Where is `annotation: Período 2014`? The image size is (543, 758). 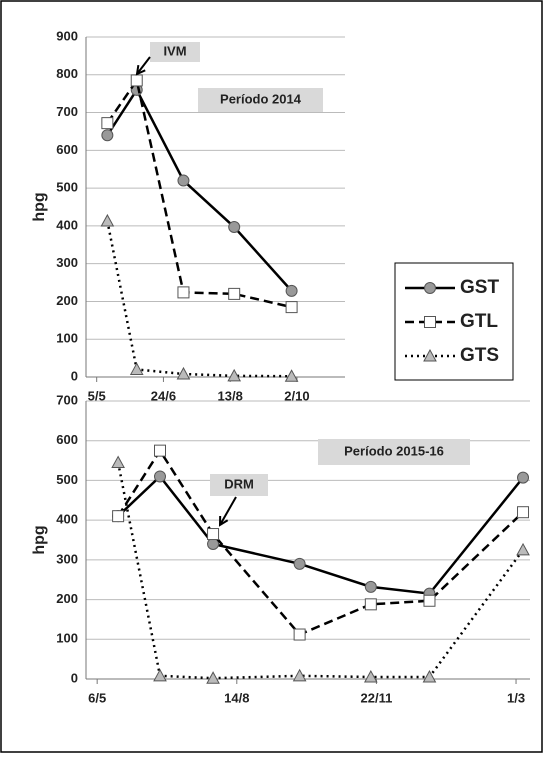
annotation: Período 2014 is located at coordinates (261, 98).